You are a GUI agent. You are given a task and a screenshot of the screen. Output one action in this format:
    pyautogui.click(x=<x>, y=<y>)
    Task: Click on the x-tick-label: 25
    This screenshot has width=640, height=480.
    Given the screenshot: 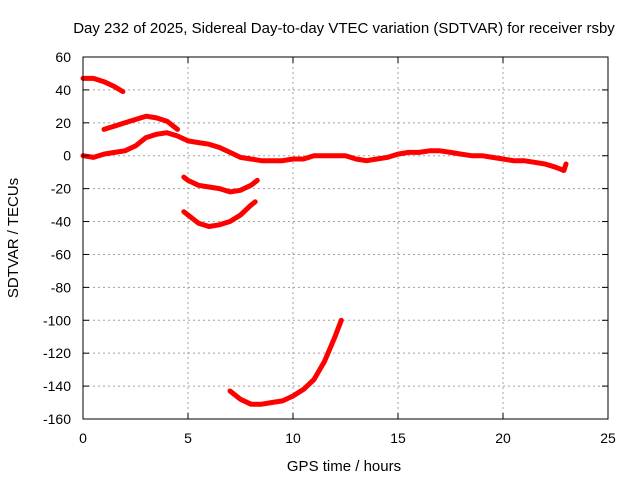 What is the action you would take?
    pyautogui.click(x=608, y=438)
    